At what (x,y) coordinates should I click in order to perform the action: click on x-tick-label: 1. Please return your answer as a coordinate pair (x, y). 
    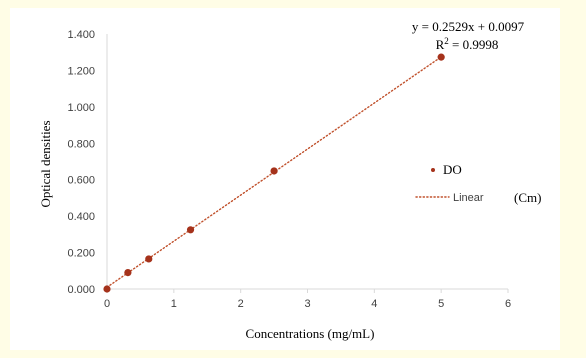
    Looking at the image, I should click on (174, 304).